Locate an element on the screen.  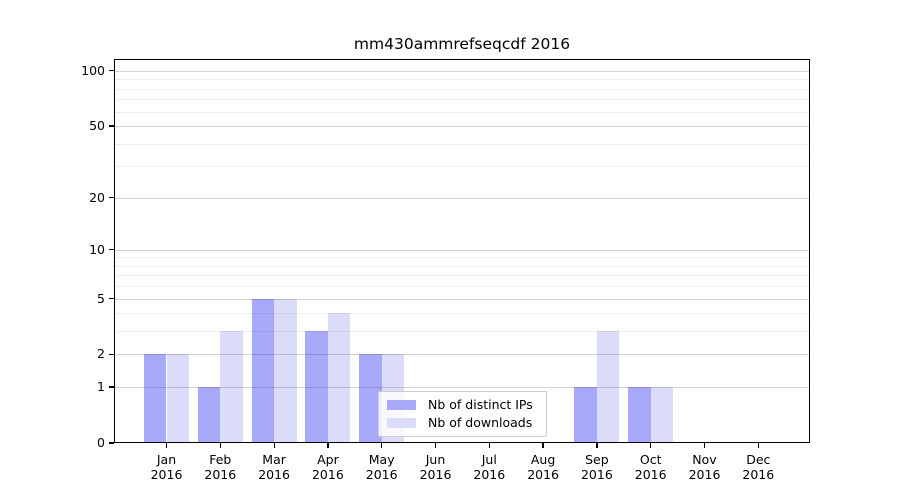
x-tick-mark-sep is located at coordinates (597, 445).